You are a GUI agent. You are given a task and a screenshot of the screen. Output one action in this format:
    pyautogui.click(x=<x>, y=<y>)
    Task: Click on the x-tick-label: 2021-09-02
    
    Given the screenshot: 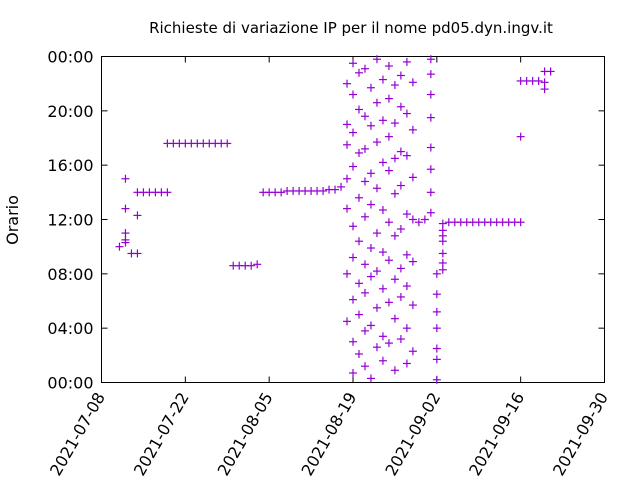 What is the action you would take?
    pyautogui.click(x=412, y=434)
    